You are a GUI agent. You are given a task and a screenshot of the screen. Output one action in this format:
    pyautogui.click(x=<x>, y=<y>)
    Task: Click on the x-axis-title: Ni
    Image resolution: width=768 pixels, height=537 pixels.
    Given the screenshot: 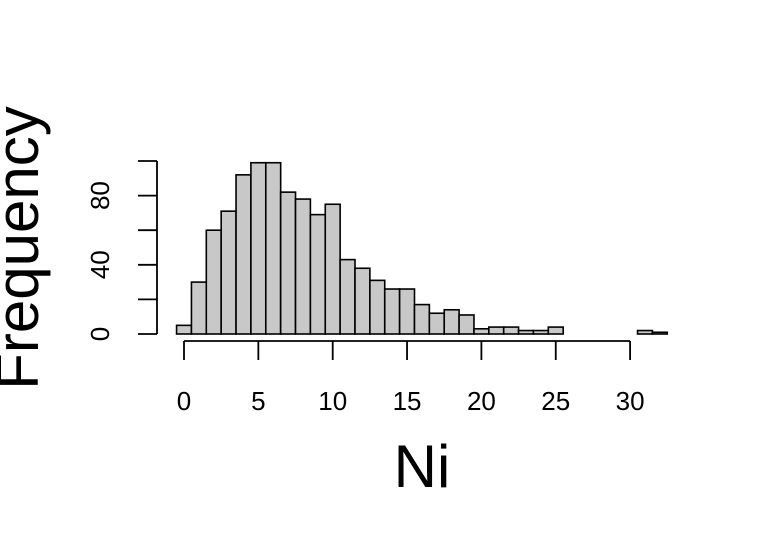 What is the action you would take?
    pyautogui.click(x=422, y=466)
    